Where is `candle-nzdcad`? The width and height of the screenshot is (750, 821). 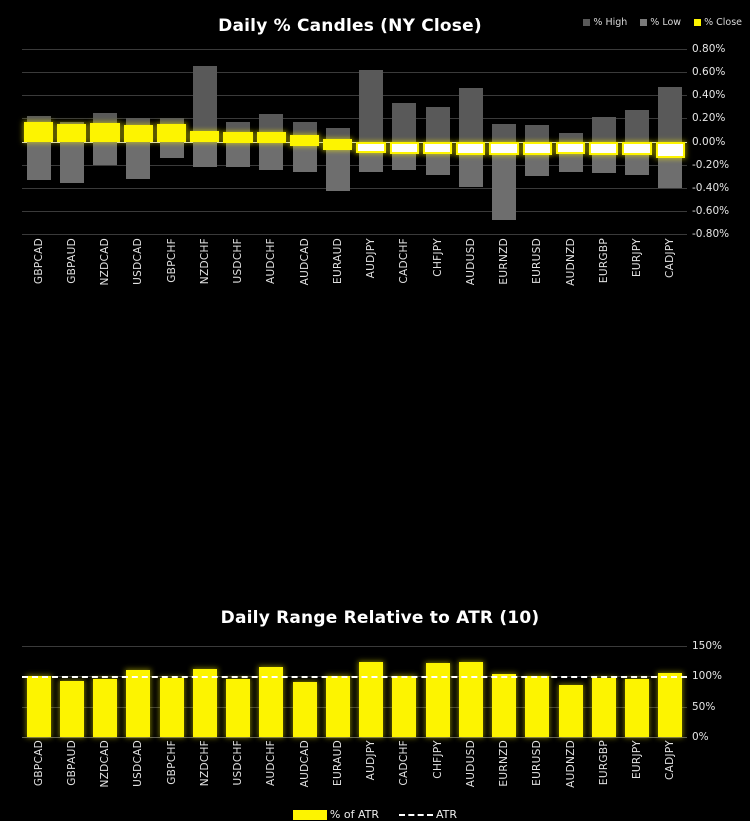
candle-nzdcad is located at coordinates (105, 141).